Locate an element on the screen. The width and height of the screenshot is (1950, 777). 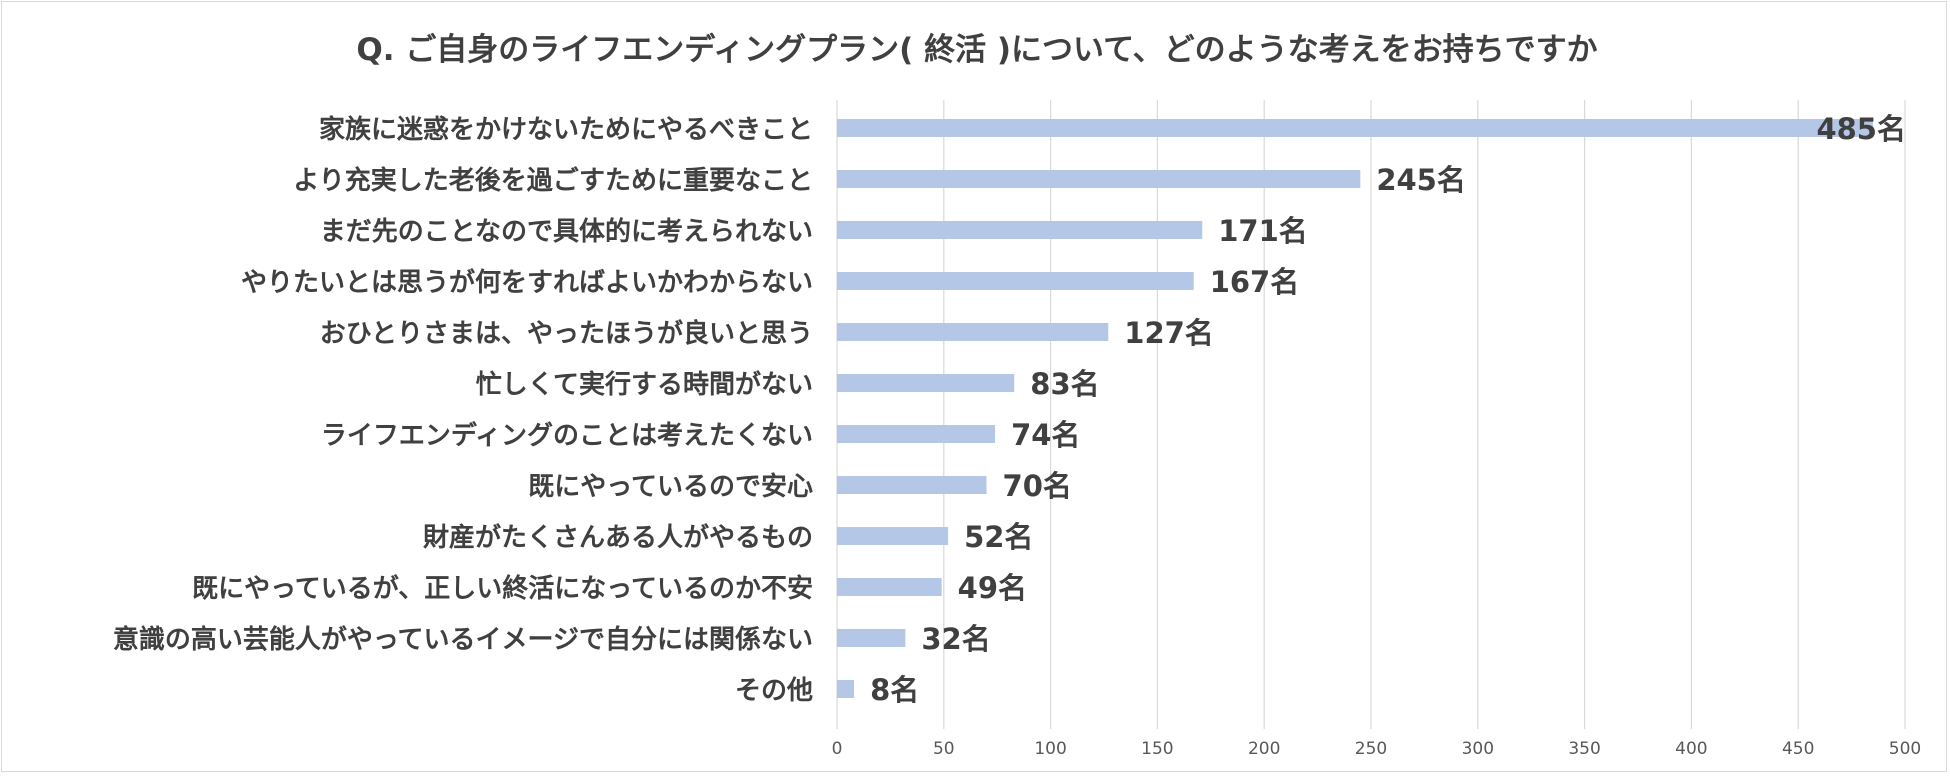
category-label: 意識の高い芸能人がやっているイメージで自分には関係ない is located at coordinates (463, 639).